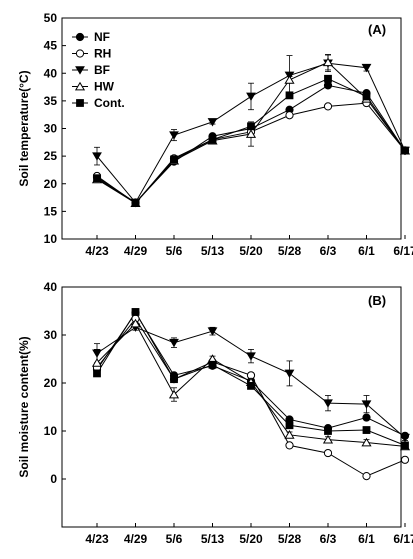  What do you see at coordinates (51, 184) in the screenshot?
I see `chart1-y-tick-label: 20` at bounding box center [51, 184].